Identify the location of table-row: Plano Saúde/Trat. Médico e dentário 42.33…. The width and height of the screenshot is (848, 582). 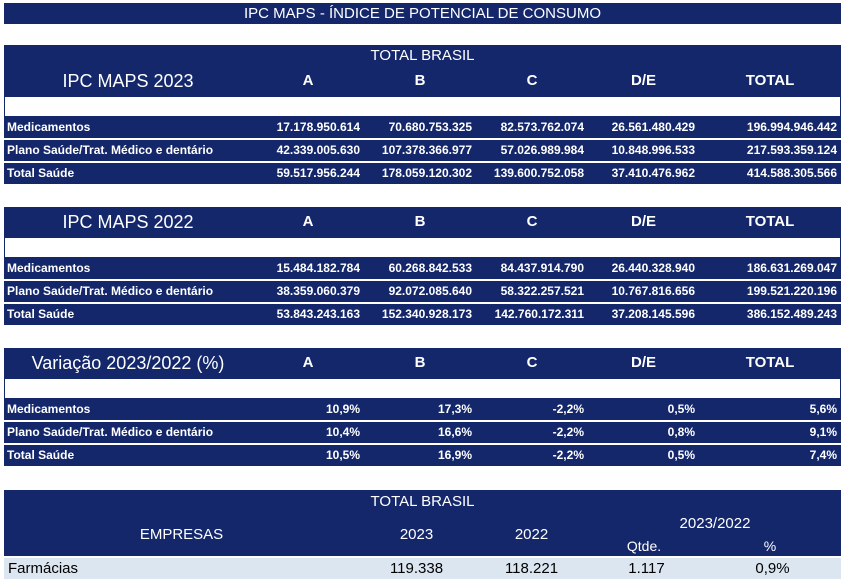
(422, 150).